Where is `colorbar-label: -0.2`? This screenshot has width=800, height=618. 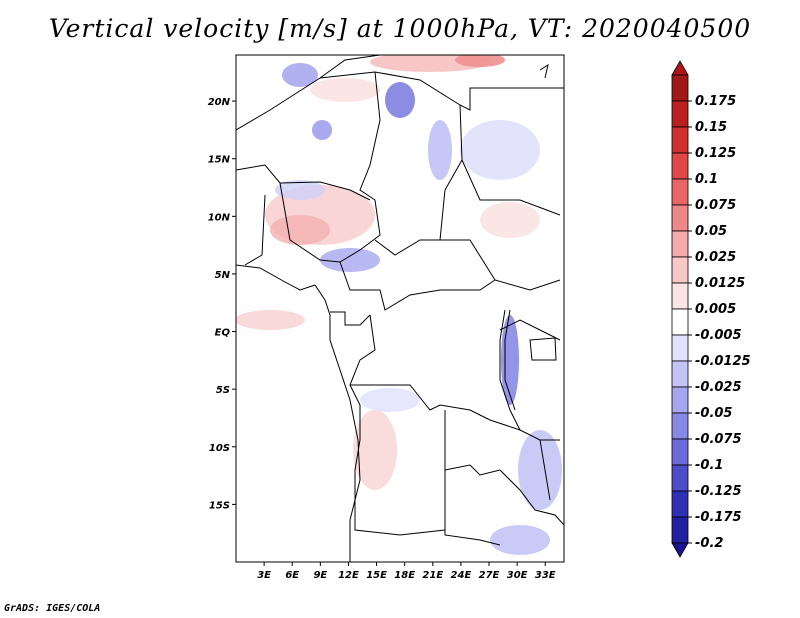
colorbar-label: -0.2 is located at coordinates (709, 543).